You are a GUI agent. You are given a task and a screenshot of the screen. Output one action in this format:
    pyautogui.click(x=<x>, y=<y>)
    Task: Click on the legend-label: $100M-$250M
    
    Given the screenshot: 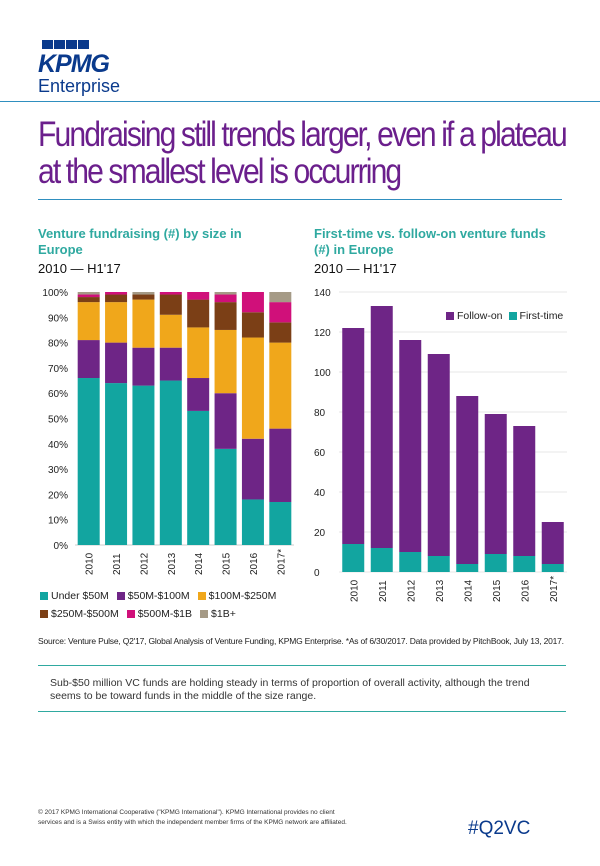 What is the action you would take?
    pyautogui.click(x=242, y=596)
    